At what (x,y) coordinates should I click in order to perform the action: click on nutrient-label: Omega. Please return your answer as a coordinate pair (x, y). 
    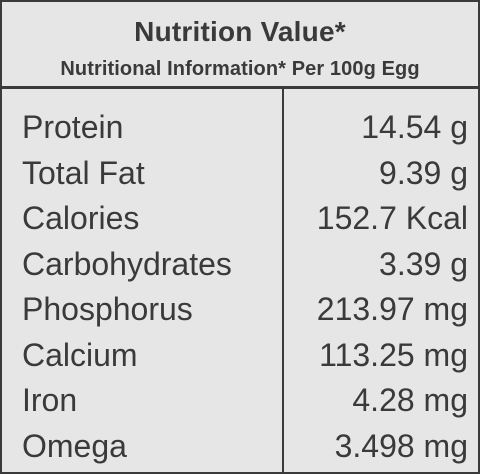
    Looking at the image, I should click on (74, 445).